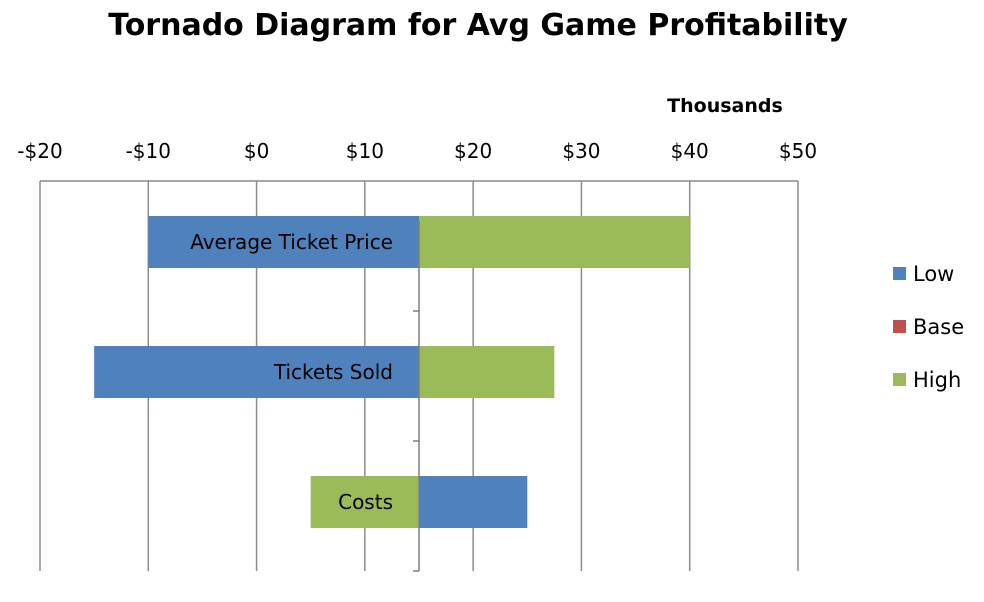 This screenshot has height=602, width=984. I want to click on x-tick-label: $10, so click(365, 151).